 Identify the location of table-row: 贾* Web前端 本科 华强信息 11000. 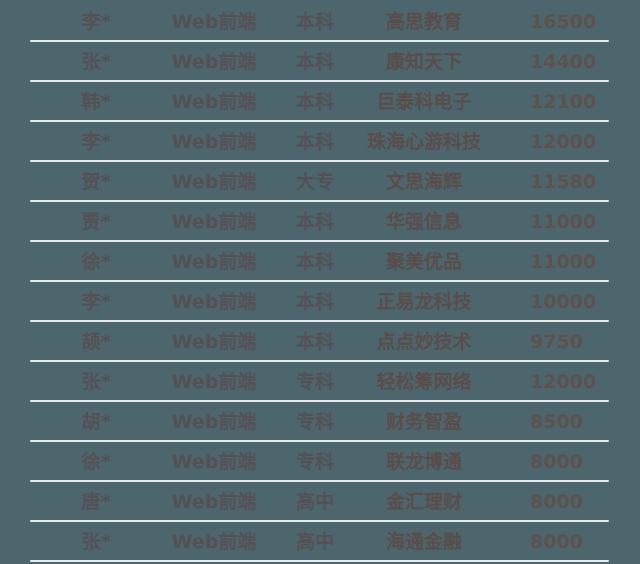
(320, 222).